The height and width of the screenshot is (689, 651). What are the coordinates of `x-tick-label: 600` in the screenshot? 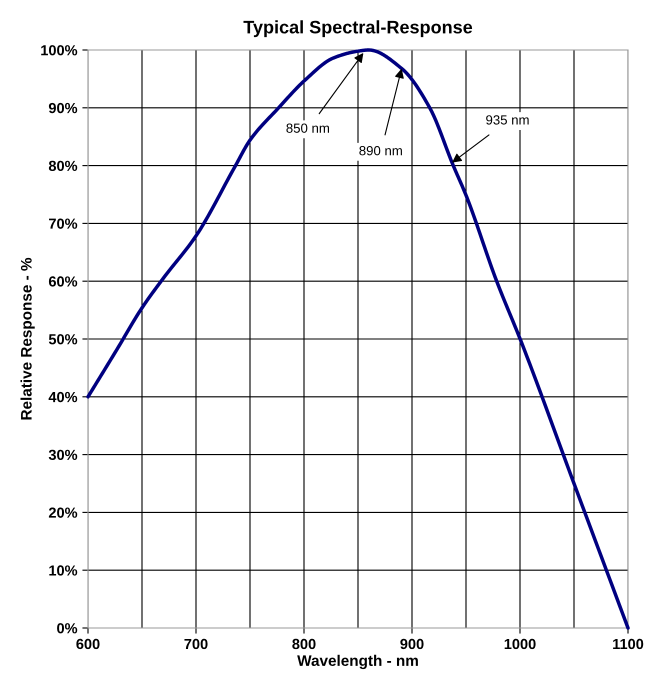 It's located at (88, 644).